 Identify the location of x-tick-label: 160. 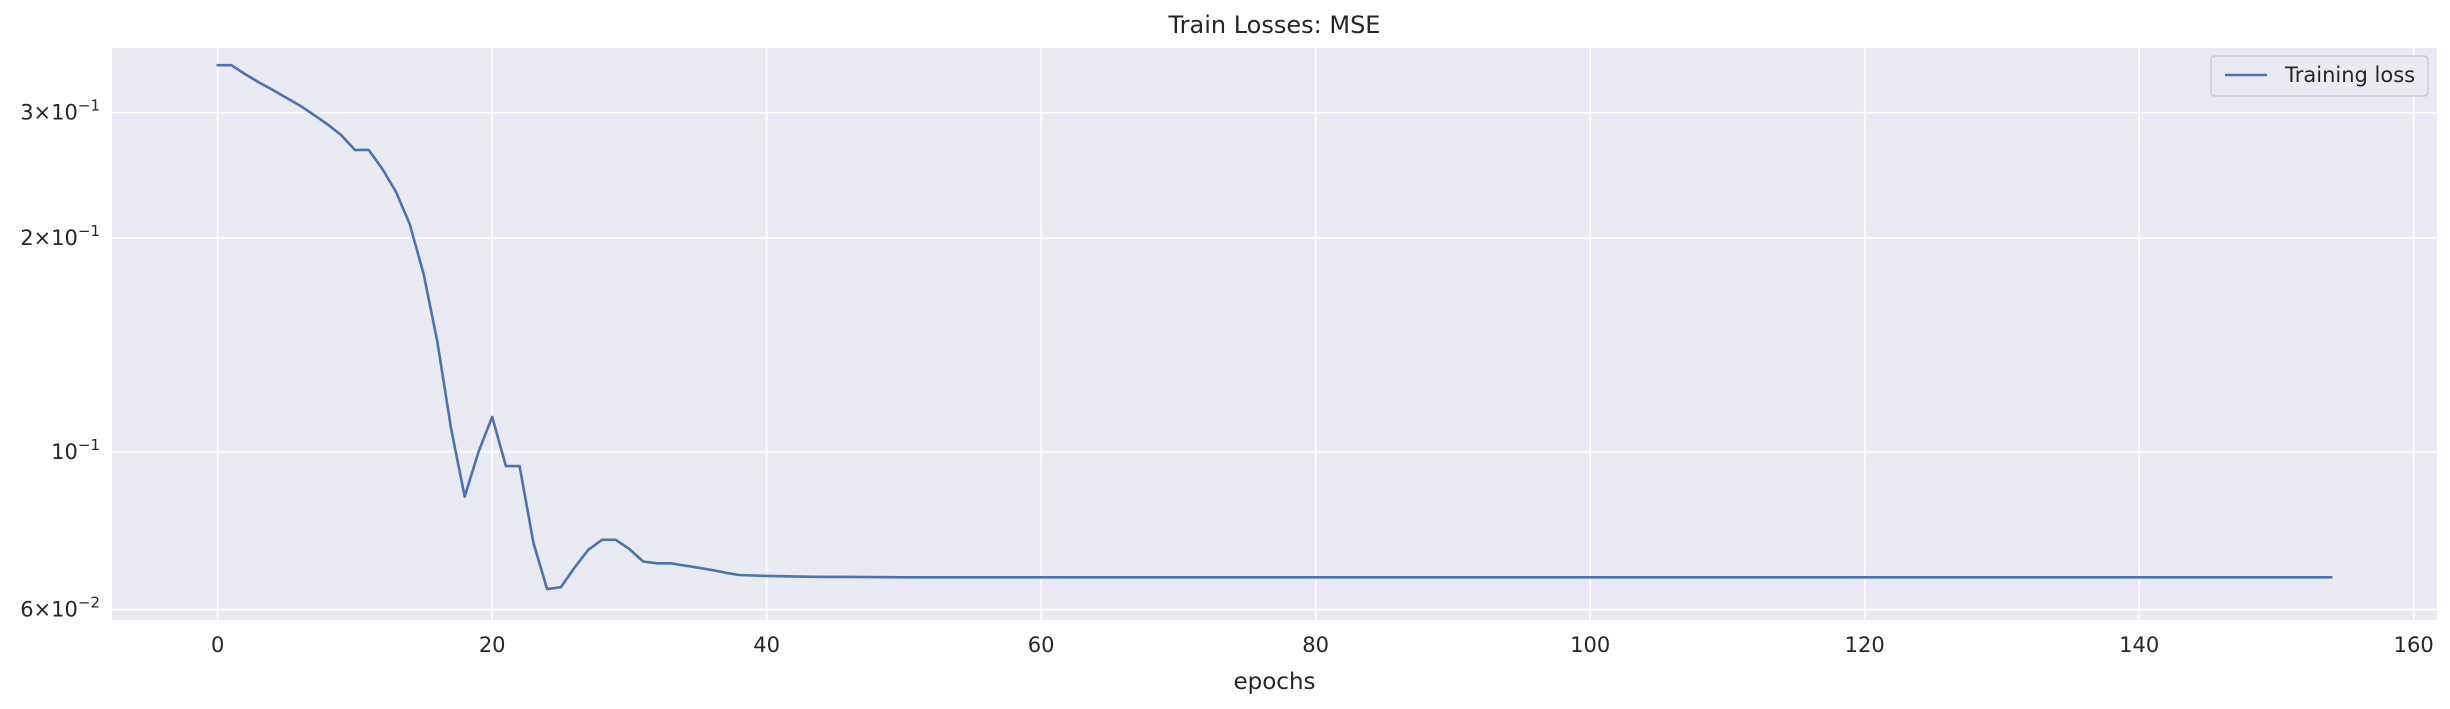
(2414, 645).